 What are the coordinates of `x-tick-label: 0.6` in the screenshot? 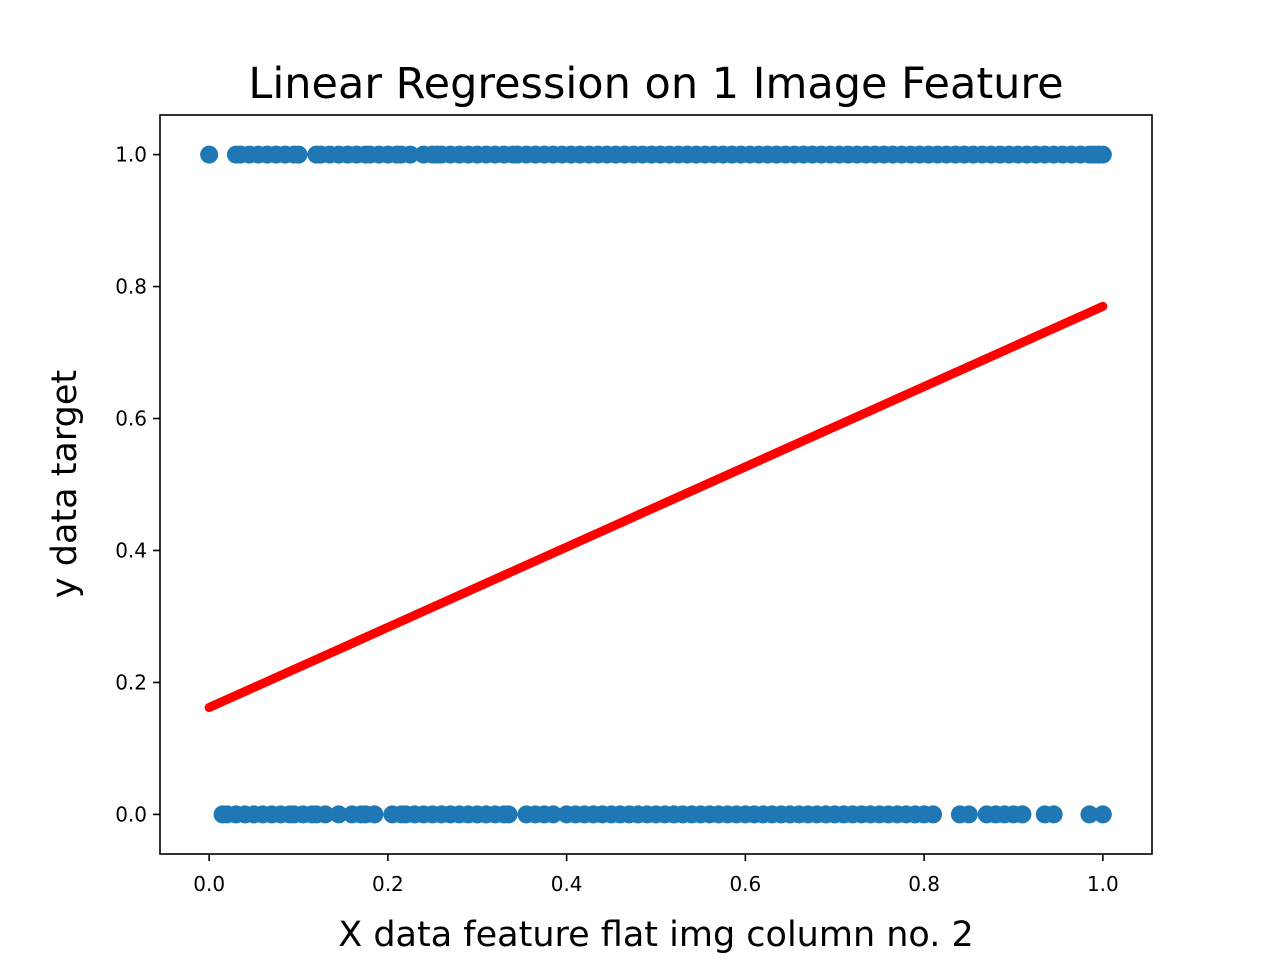 It's located at (745, 884).